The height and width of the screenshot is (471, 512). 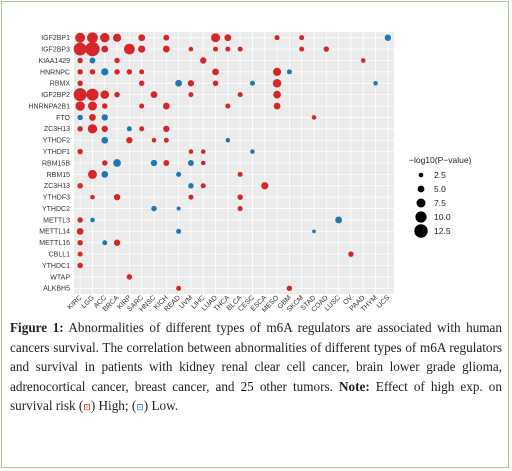 What do you see at coordinates (87, 408) in the screenshot?
I see `high-symbol-icon: ⊡` at bounding box center [87, 408].